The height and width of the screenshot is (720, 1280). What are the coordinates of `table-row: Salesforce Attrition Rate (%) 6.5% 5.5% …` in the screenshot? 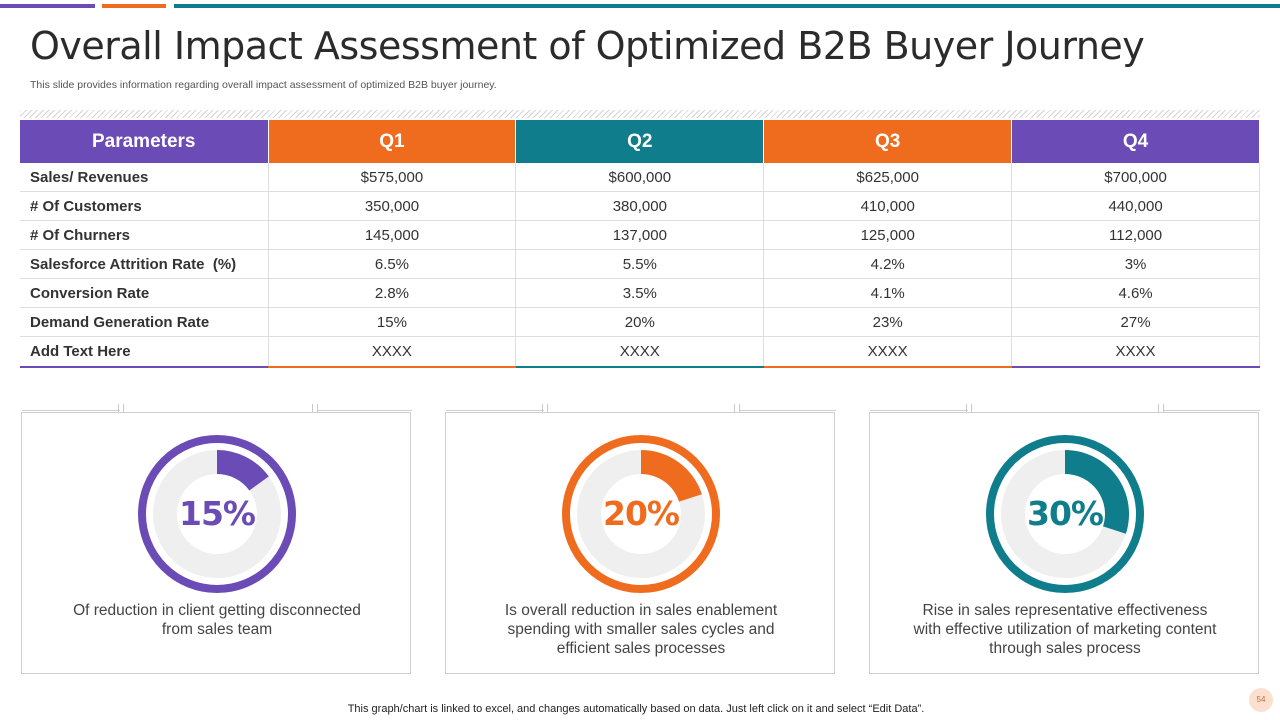 It's located at (640, 264).